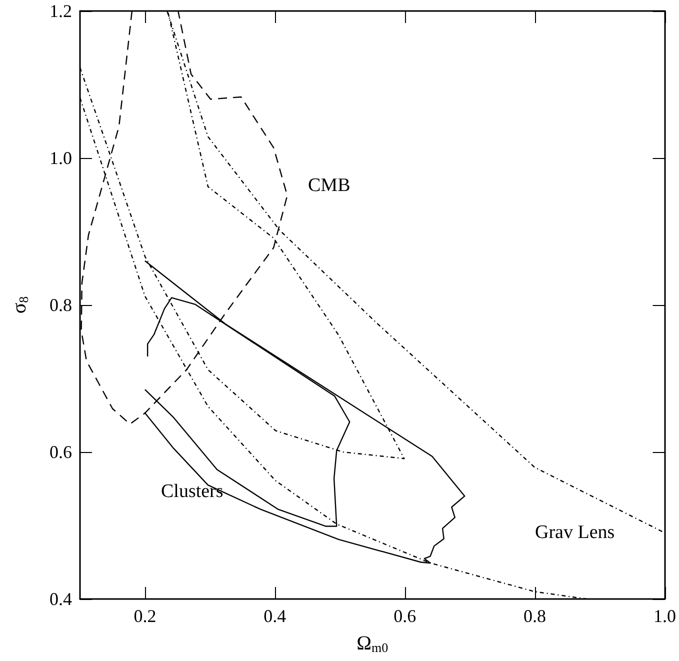 The width and height of the screenshot is (679, 661). I want to click on x-tick-label: 0.4, so click(275, 616).